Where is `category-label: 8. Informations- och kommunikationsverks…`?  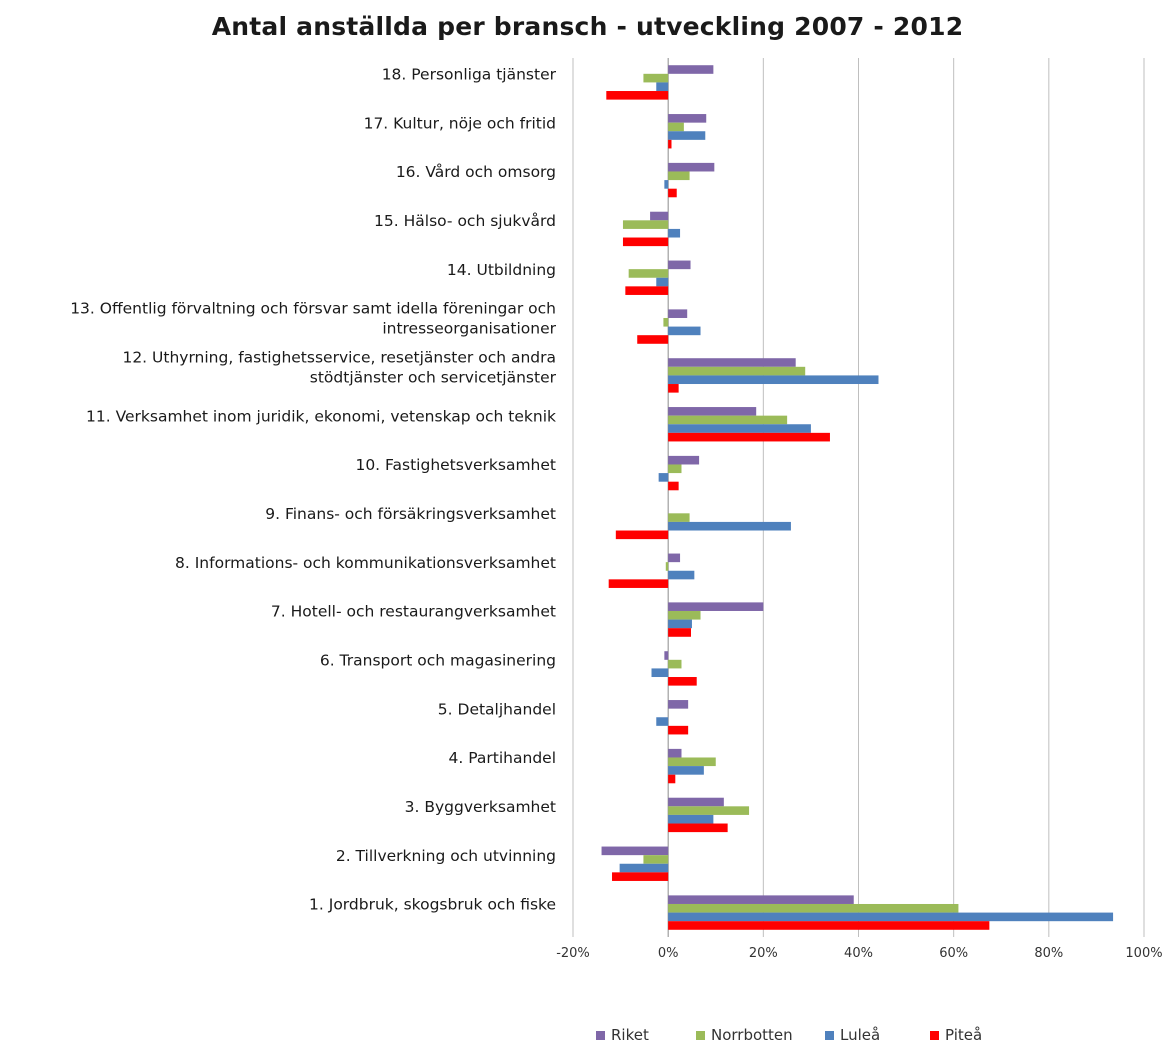
category-label: 8. Informations- och kommunikationsverks… is located at coordinates (365, 563).